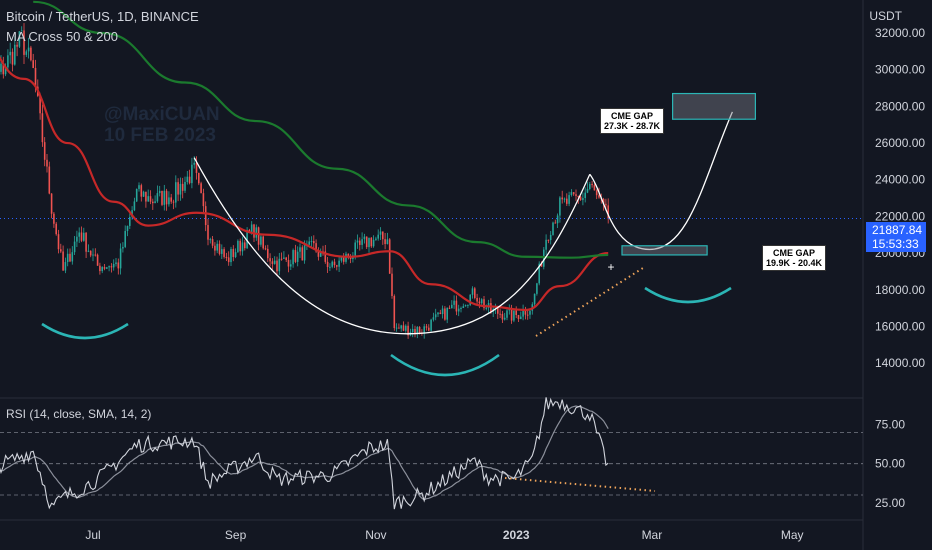 The image size is (932, 550). I want to click on indicator-legend-ma-cross: MA Cross 50 & 200, so click(62, 36).